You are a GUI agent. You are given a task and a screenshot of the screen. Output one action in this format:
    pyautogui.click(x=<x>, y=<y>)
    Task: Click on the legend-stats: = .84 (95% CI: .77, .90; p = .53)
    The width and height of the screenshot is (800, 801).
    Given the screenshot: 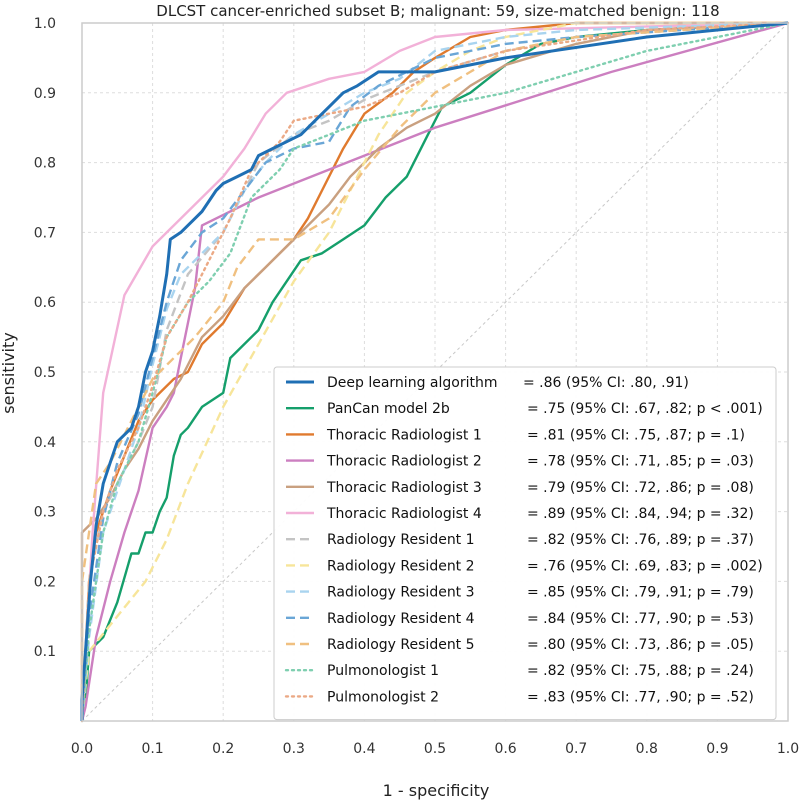 What is the action you would take?
    pyautogui.click(x=640, y=619)
    